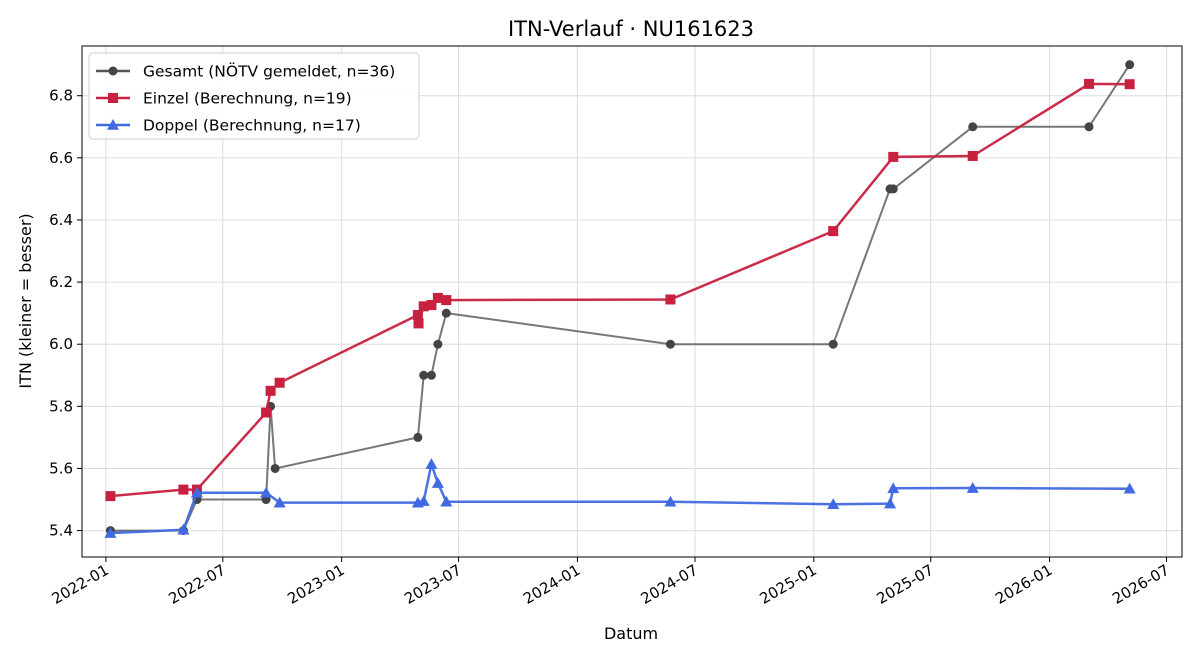 This screenshot has height=660, width=1200. Describe the element at coordinates (252, 126) in the screenshot. I see `legend-label: Doppel (Berechnung, n=17)` at that location.